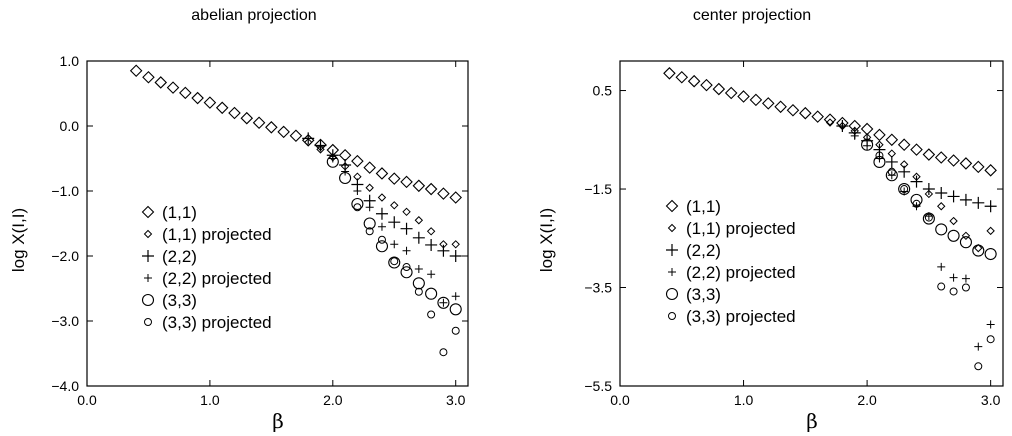 Image resolution: width=1012 pixels, height=436 pixels. Describe the element at coordinates (598, 386) in the screenshot. I see `y-tick-label: −5.5` at that location.